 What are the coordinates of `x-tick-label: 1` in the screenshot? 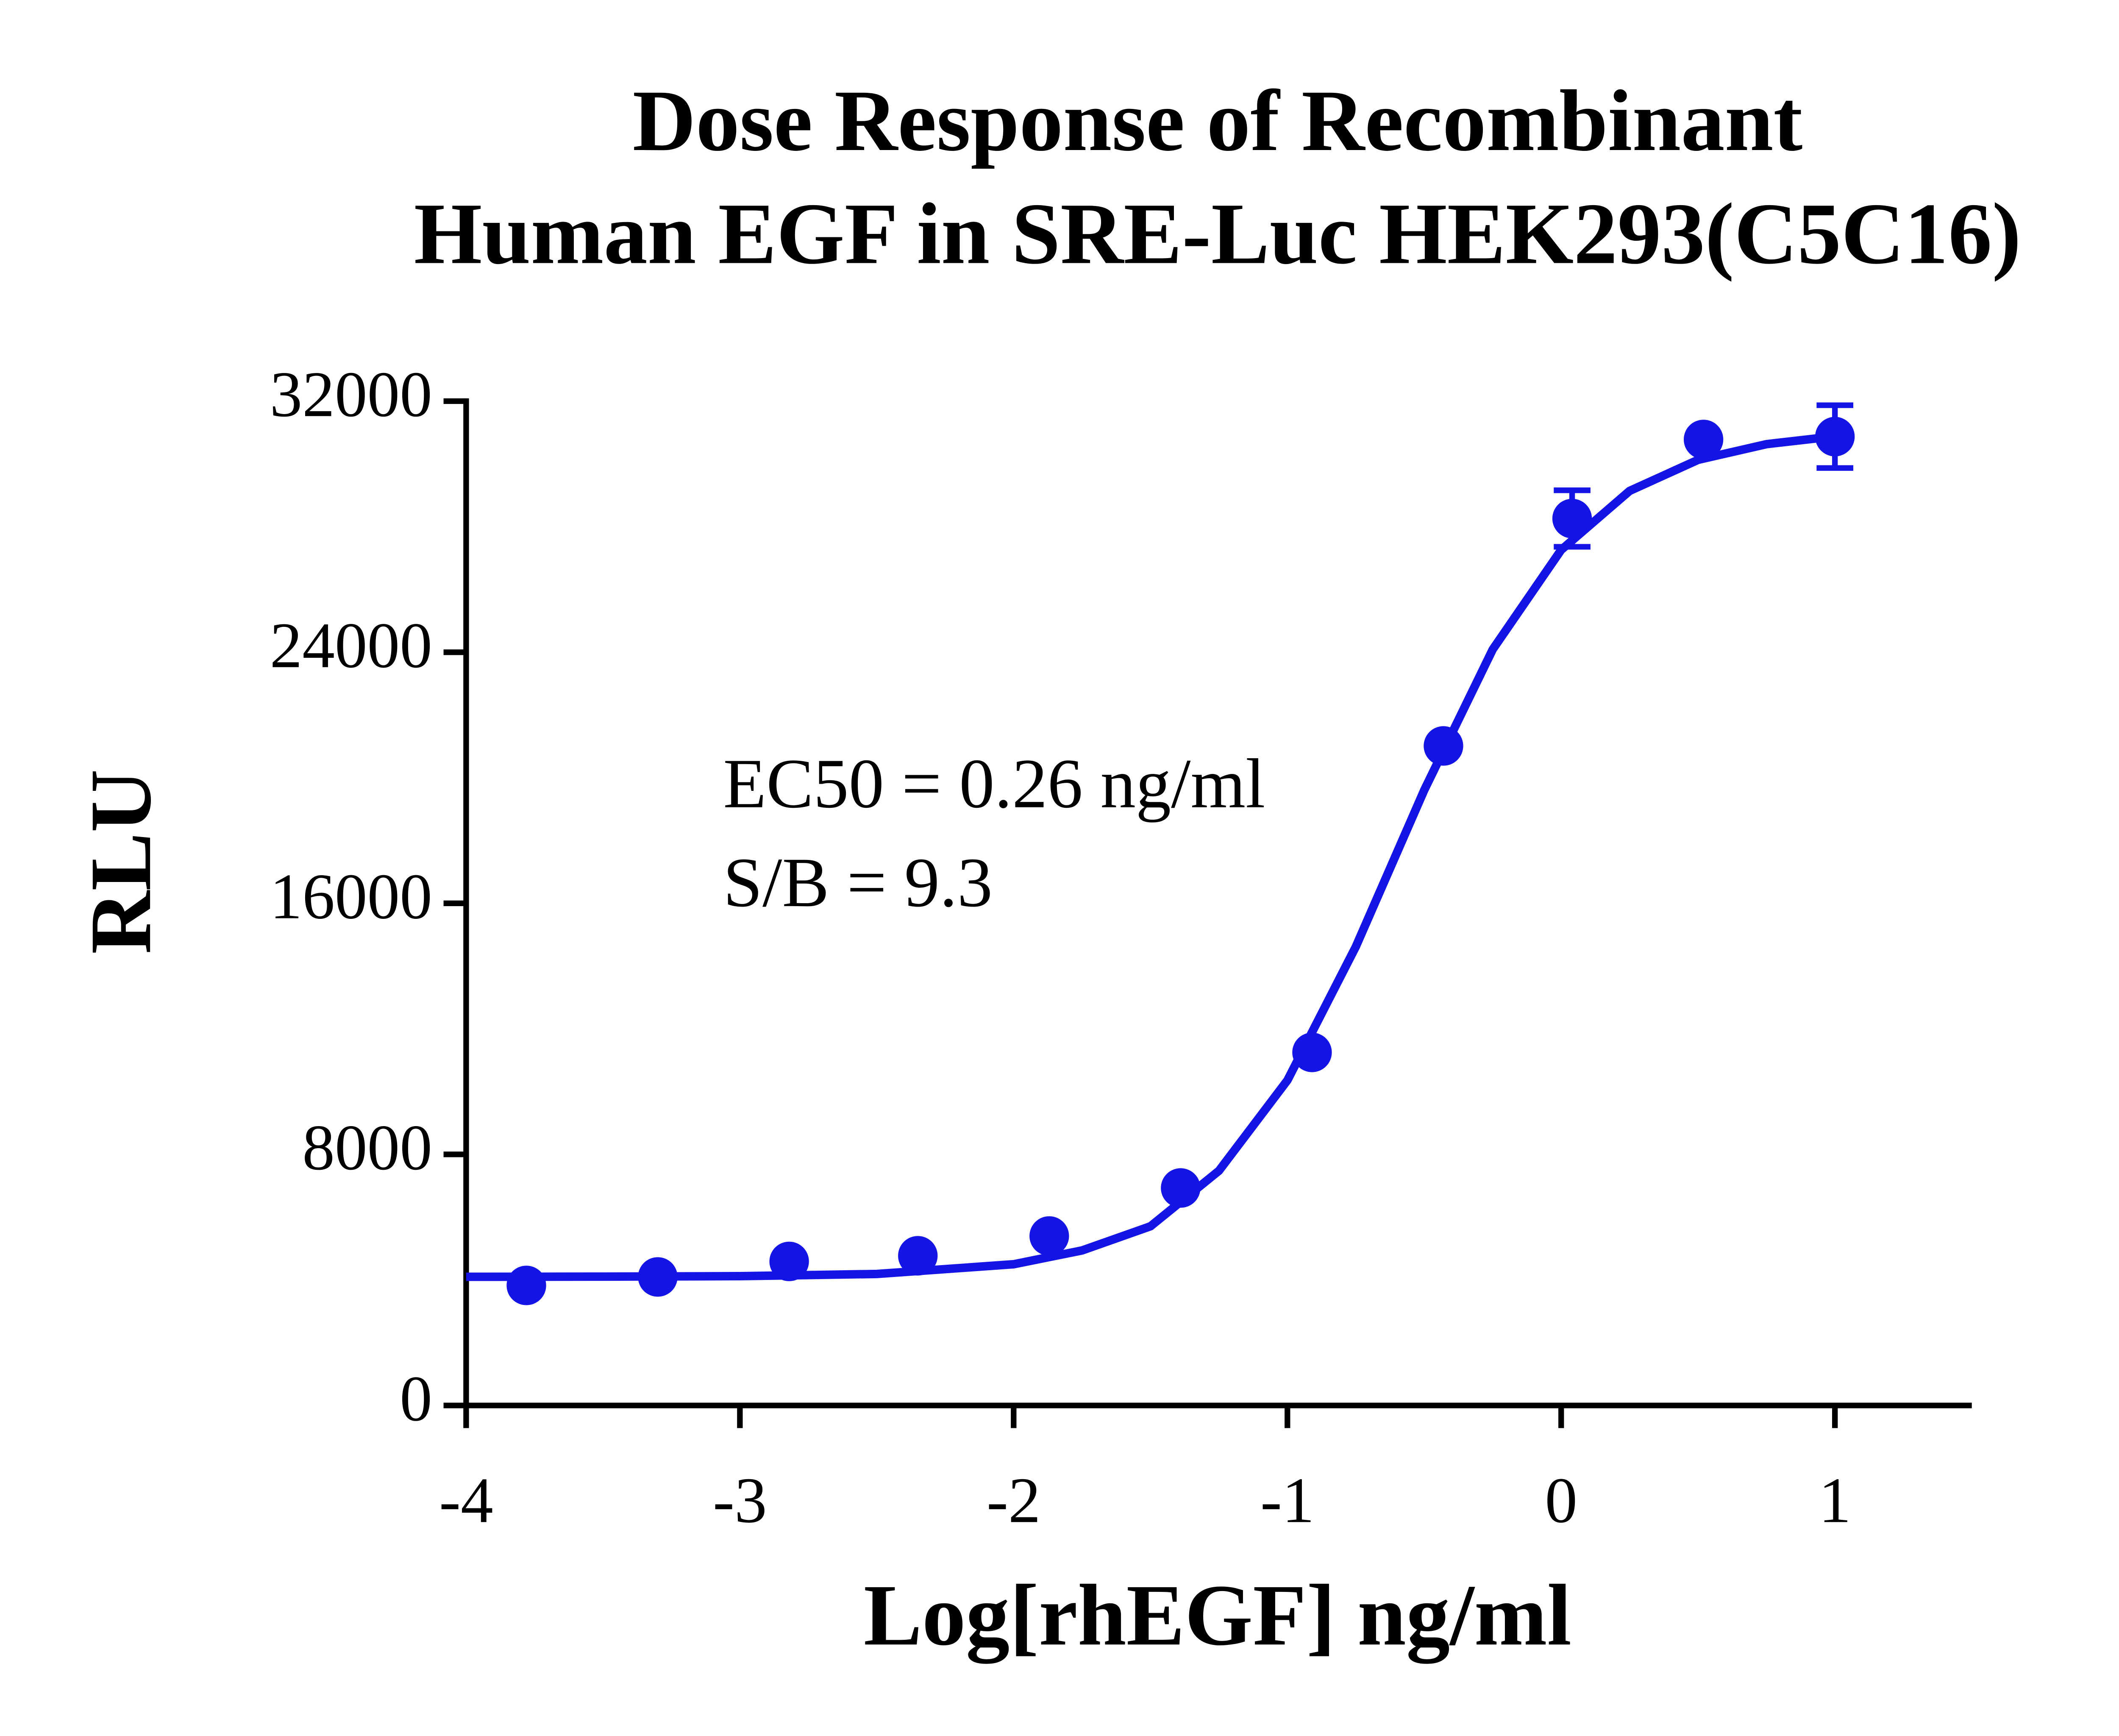 It's located at (1835, 1500).